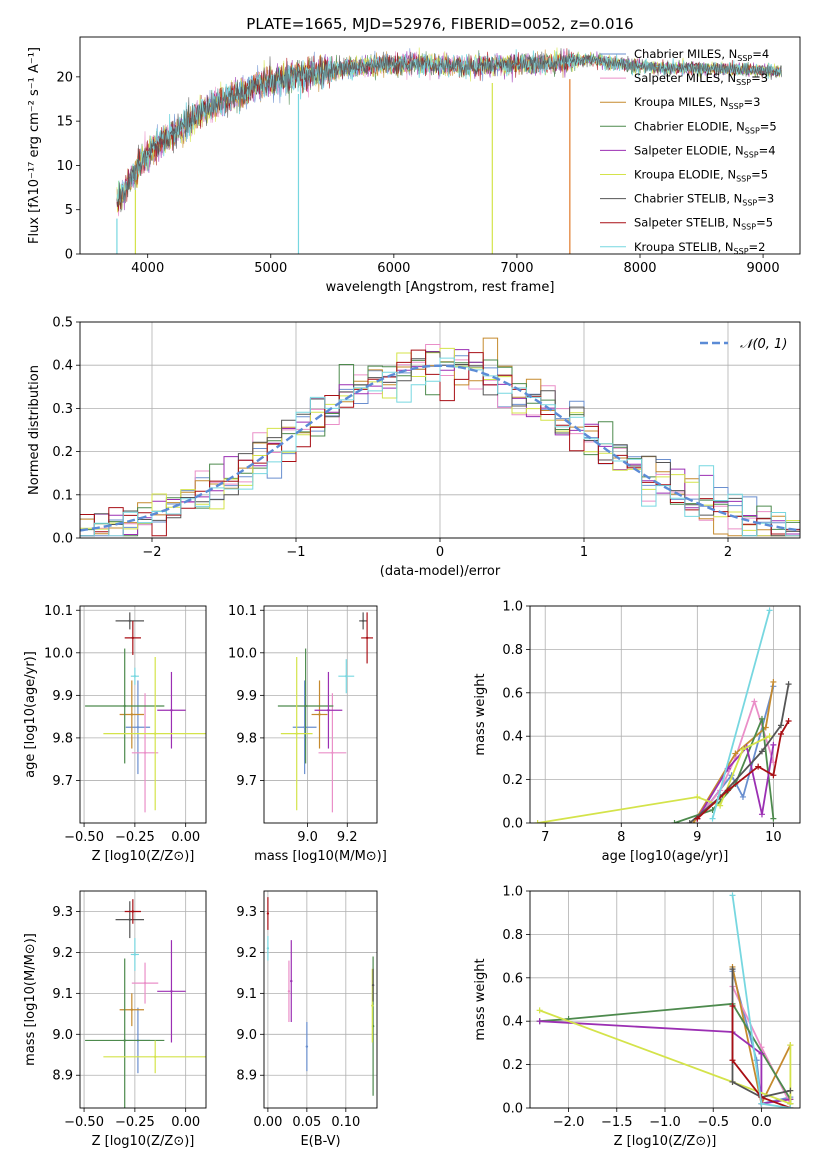 The image size is (819, 1170). What do you see at coordinates (773, 837) in the screenshot?
I see `x-tick-label: 10` at bounding box center [773, 837].